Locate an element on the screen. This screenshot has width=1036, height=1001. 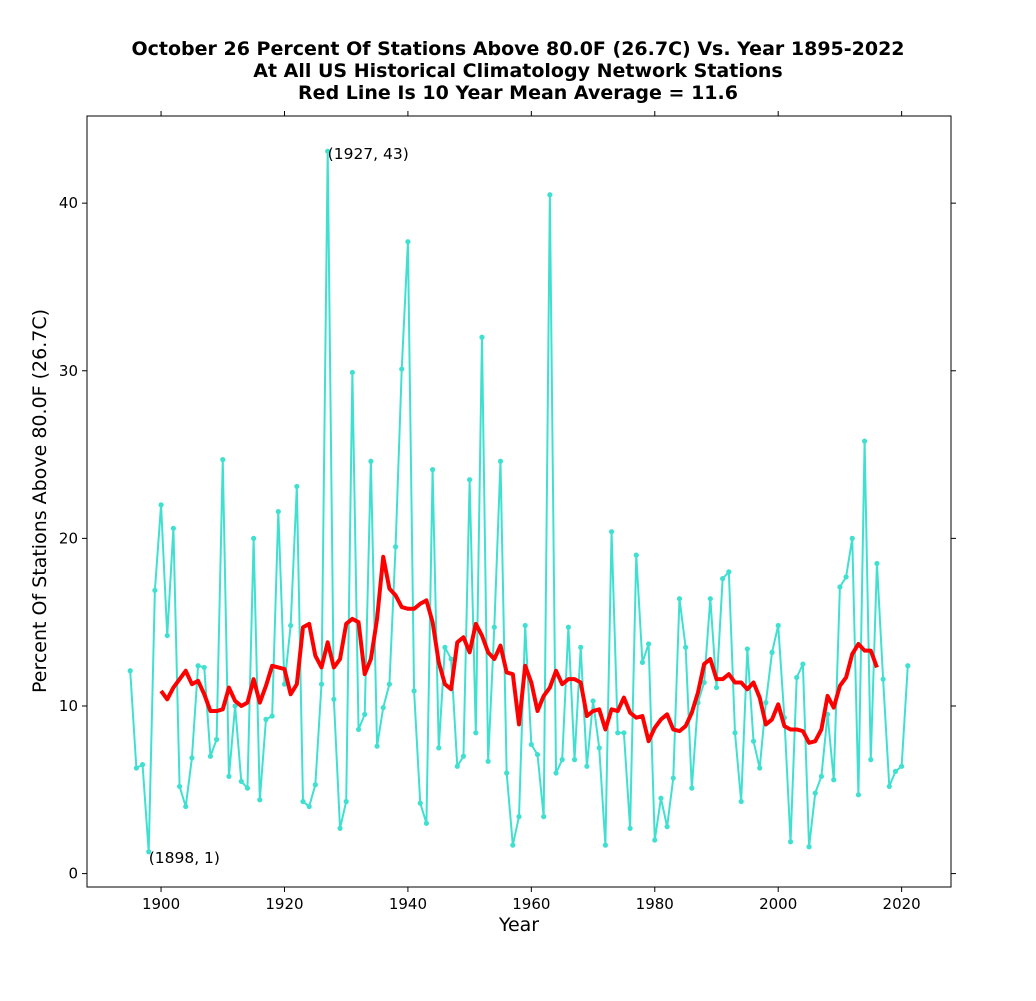
y-tick-label: 40 is located at coordinates (68, 203).